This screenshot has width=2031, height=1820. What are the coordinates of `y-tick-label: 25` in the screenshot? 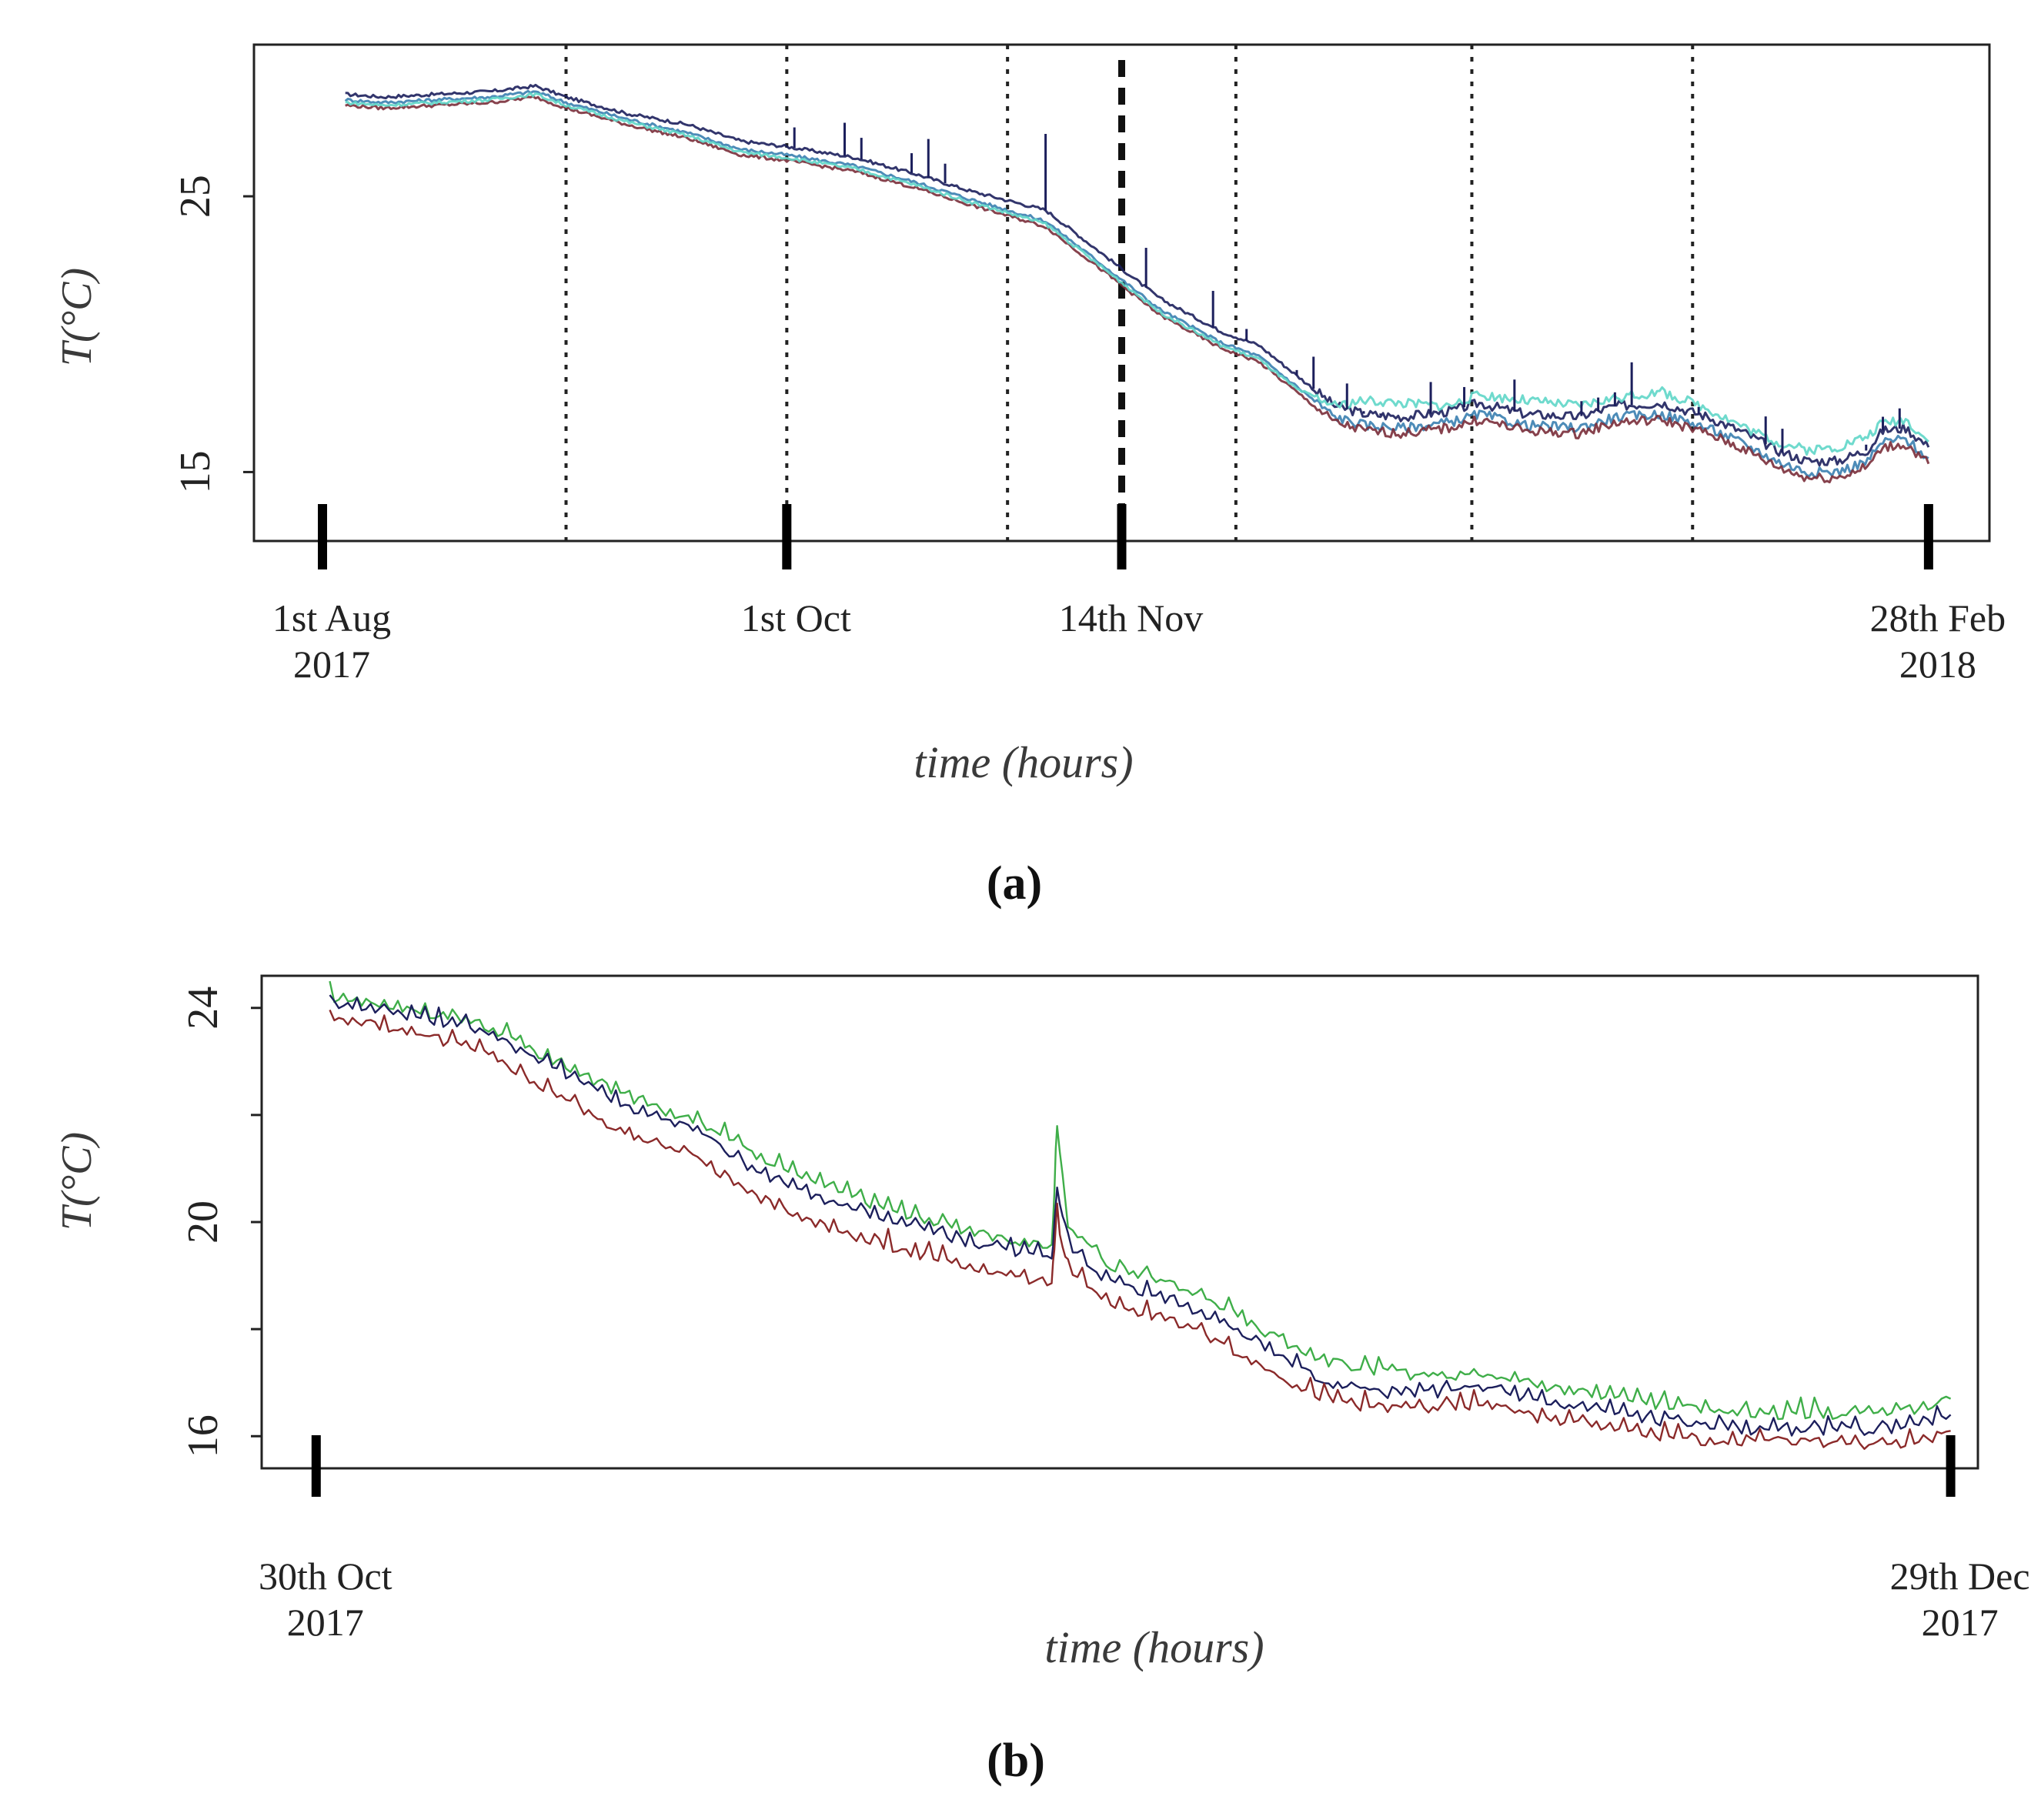 It's located at (195, 196).